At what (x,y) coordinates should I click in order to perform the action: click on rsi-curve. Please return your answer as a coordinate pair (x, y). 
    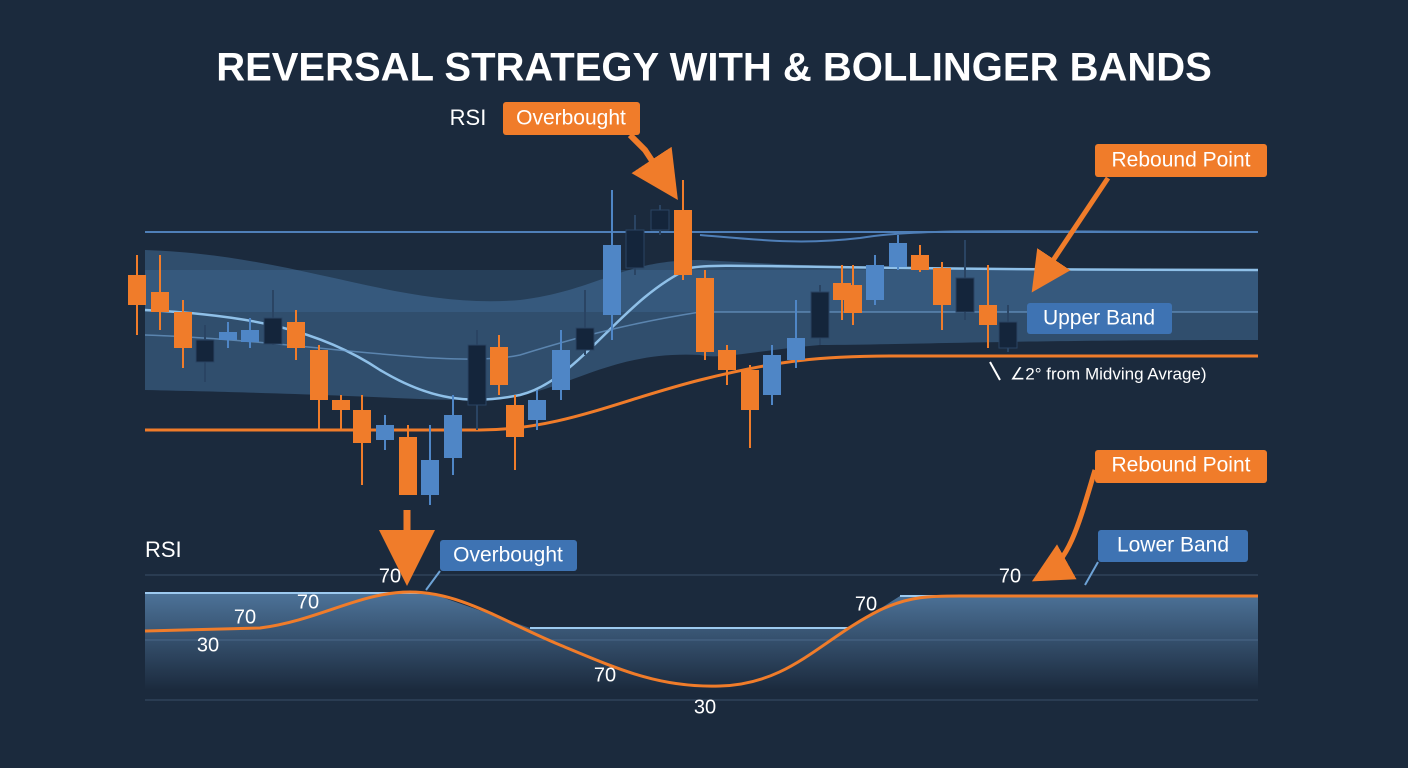
    Looking at the image, I should click on (701, 639).